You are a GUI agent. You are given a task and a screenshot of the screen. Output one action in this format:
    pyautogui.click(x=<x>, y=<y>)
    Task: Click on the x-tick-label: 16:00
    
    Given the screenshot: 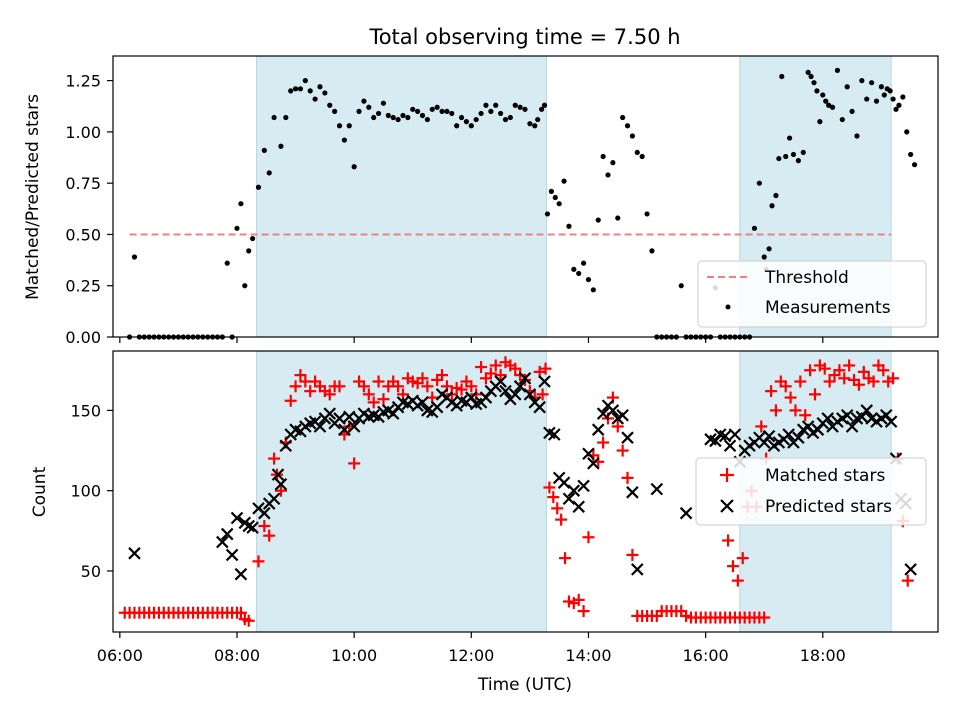 What is the action you would take?
    pyautogui.click(x=706, y=655)
    